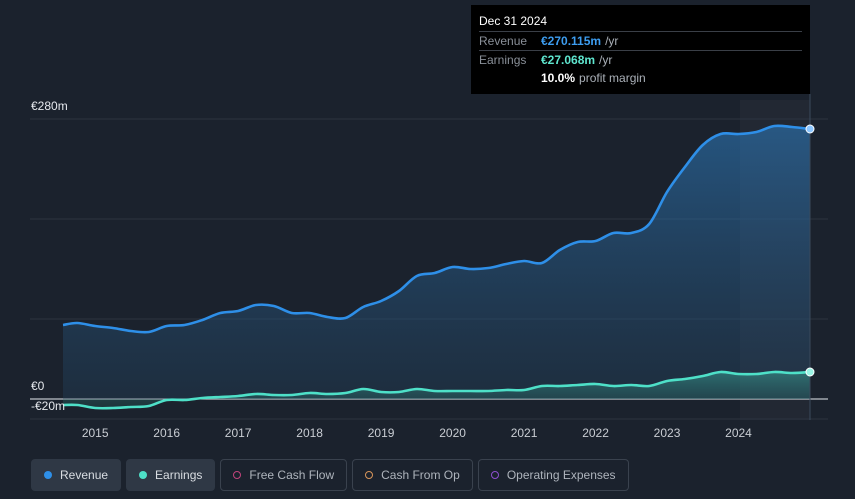 The height and width of the screenshot is (499, 855). Describe the element at coordinates (452, 433) in the screenshot. I see `x-tick-label: 2020` at that location.